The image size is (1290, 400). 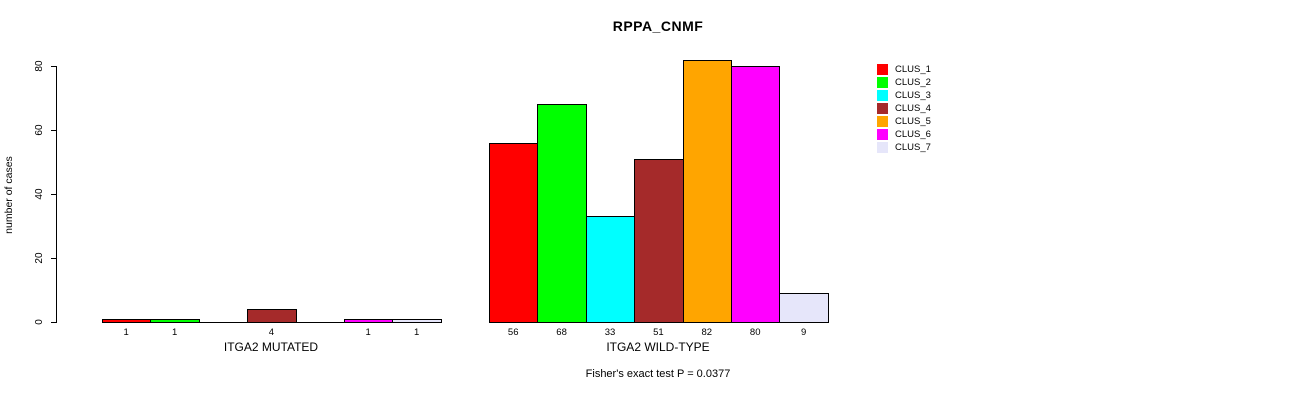 What do you see at coordinates (610, 332) in the screenshot?
I see `bar-value-label: 33` at bounding box center [610, 332].